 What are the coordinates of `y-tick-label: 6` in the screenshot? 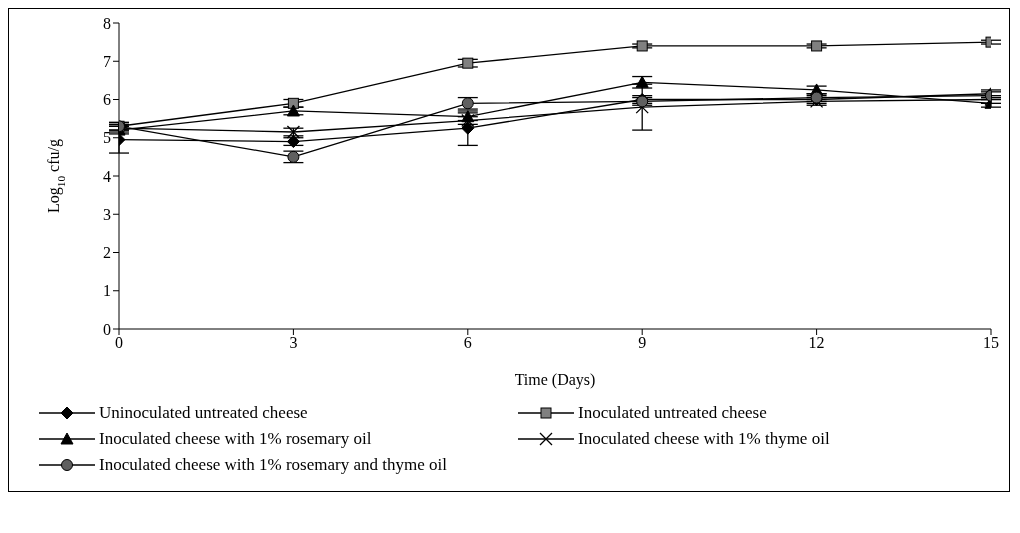 It's located at (107, 100).